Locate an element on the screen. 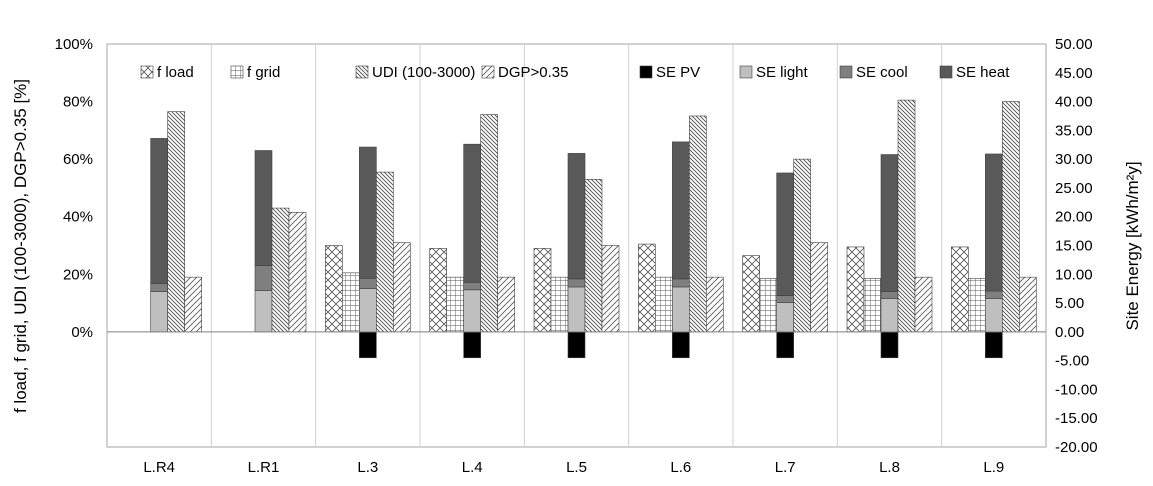  bar-udi-100-3000-l-r4 is located at coordinates (176, 222).